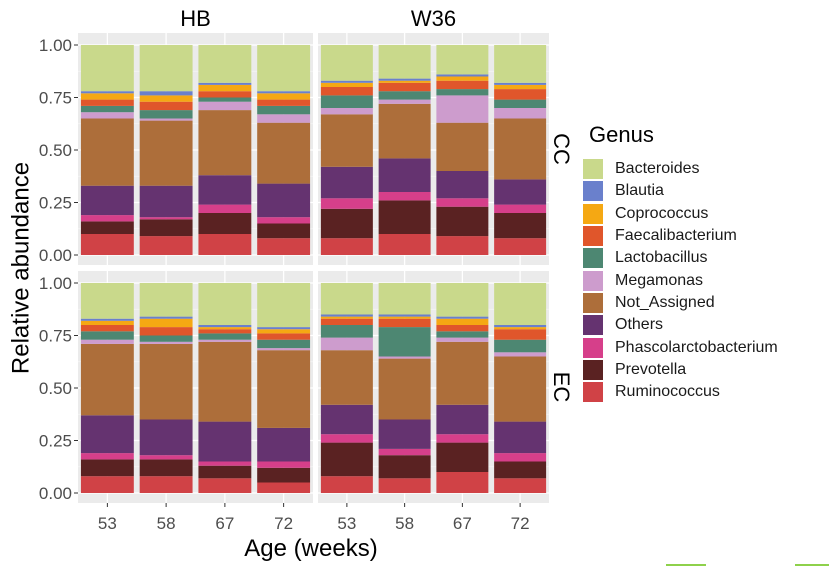  I want to click on legend-item: Lactobacillus, so click(680, 258).